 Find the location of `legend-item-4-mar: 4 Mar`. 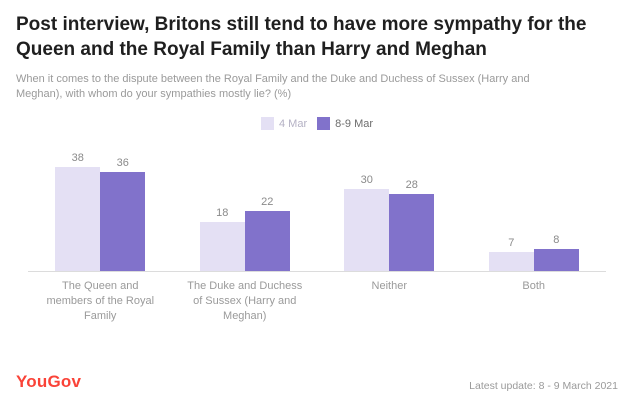

legend-item-4-mar: 4 Mar is located at coordinates (284, 124).